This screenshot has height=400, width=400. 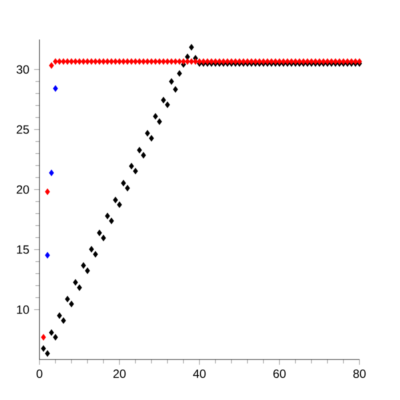 I want to click on y-tick-label: 20, so click(x=22, y=189).